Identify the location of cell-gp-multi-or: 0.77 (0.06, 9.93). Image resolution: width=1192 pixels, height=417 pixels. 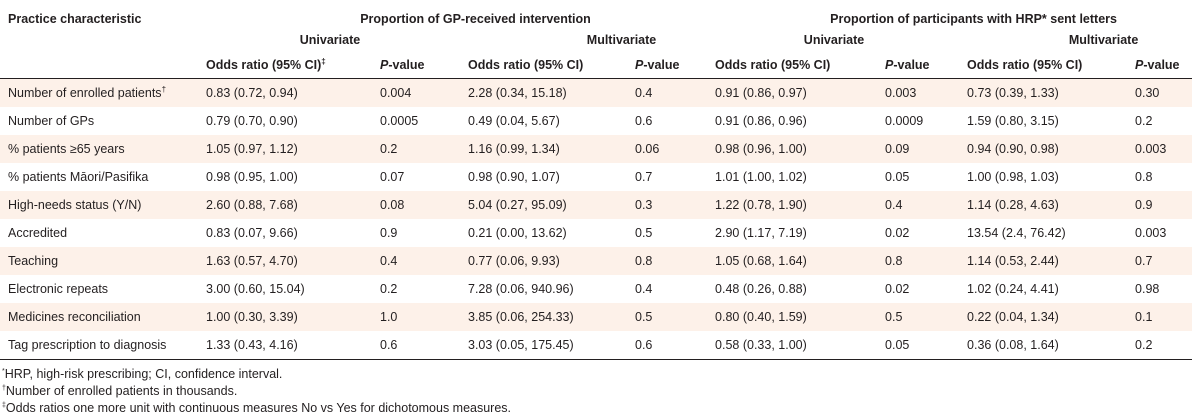
(551, 261).